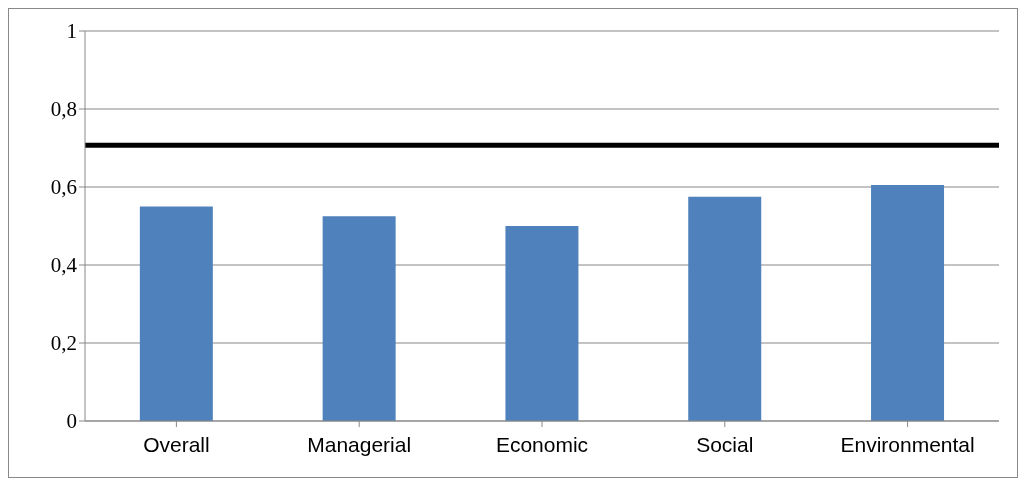 This screenshot has height=486, width=1026. Describe the element at coordinates (63, 343) in the screenshot. I see `y-tick-label: 0,2` at that location.